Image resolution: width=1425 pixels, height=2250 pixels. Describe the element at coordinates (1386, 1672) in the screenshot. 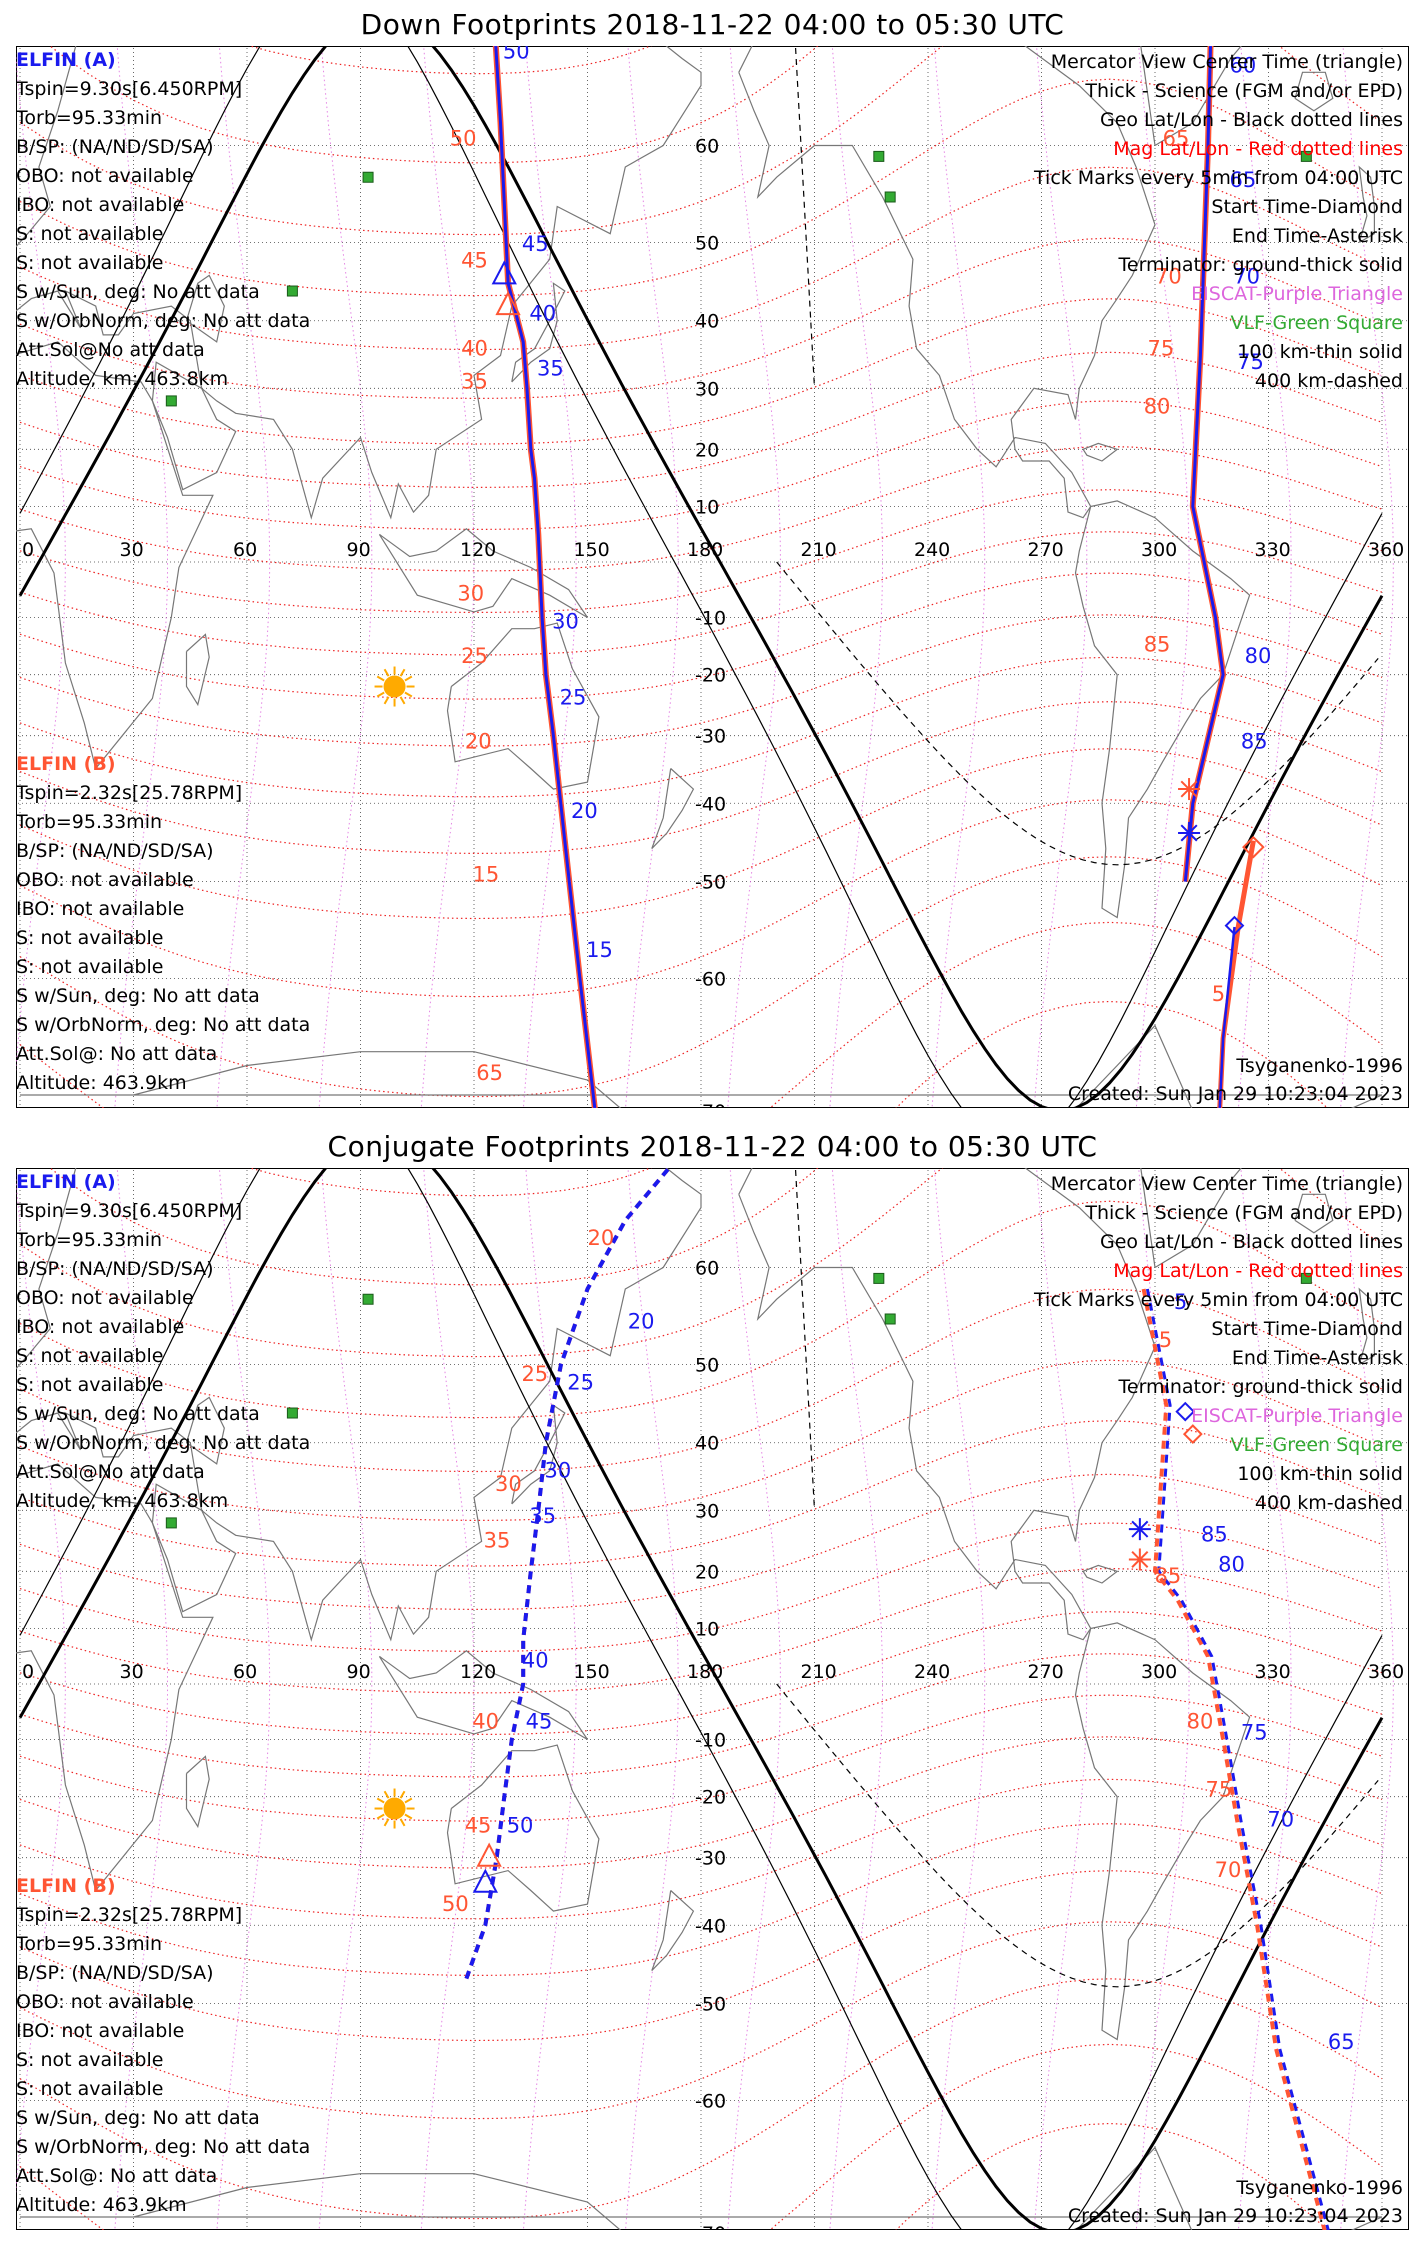

I see `lon-tick-label: 360` at that location.